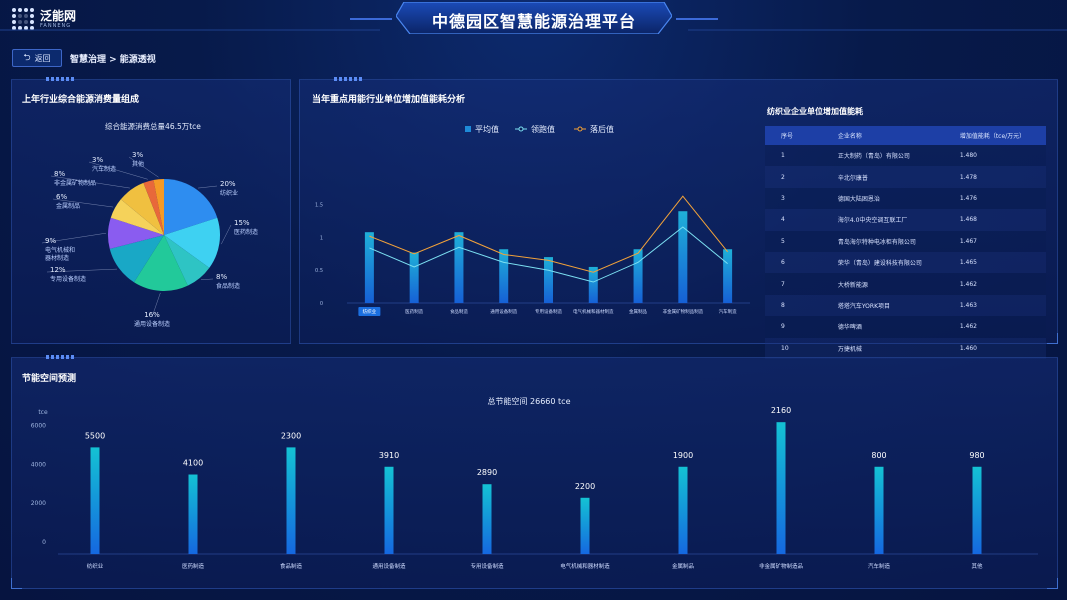  What do you see at coordinates (905, 177) in the screenshot?
I see `table-row: 2 辛北尔康普 1.478` at bounding box center [905, 177].